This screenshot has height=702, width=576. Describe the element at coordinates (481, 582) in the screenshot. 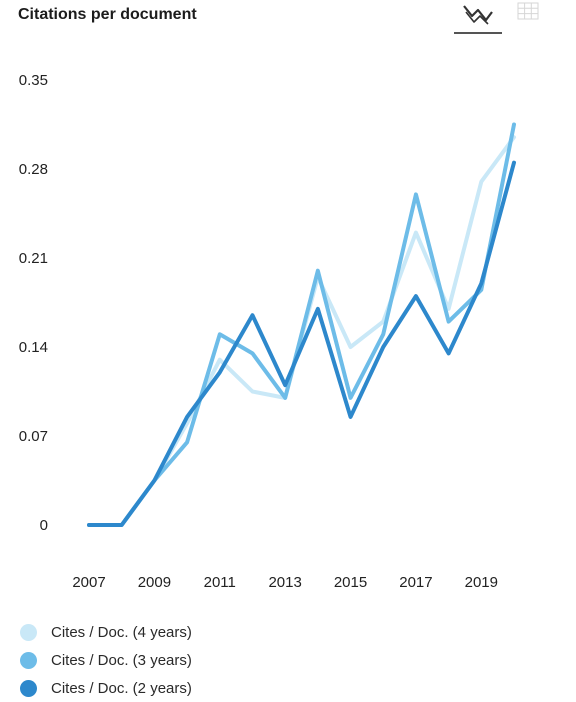

I see `x-tick-label: 2019` at that location.